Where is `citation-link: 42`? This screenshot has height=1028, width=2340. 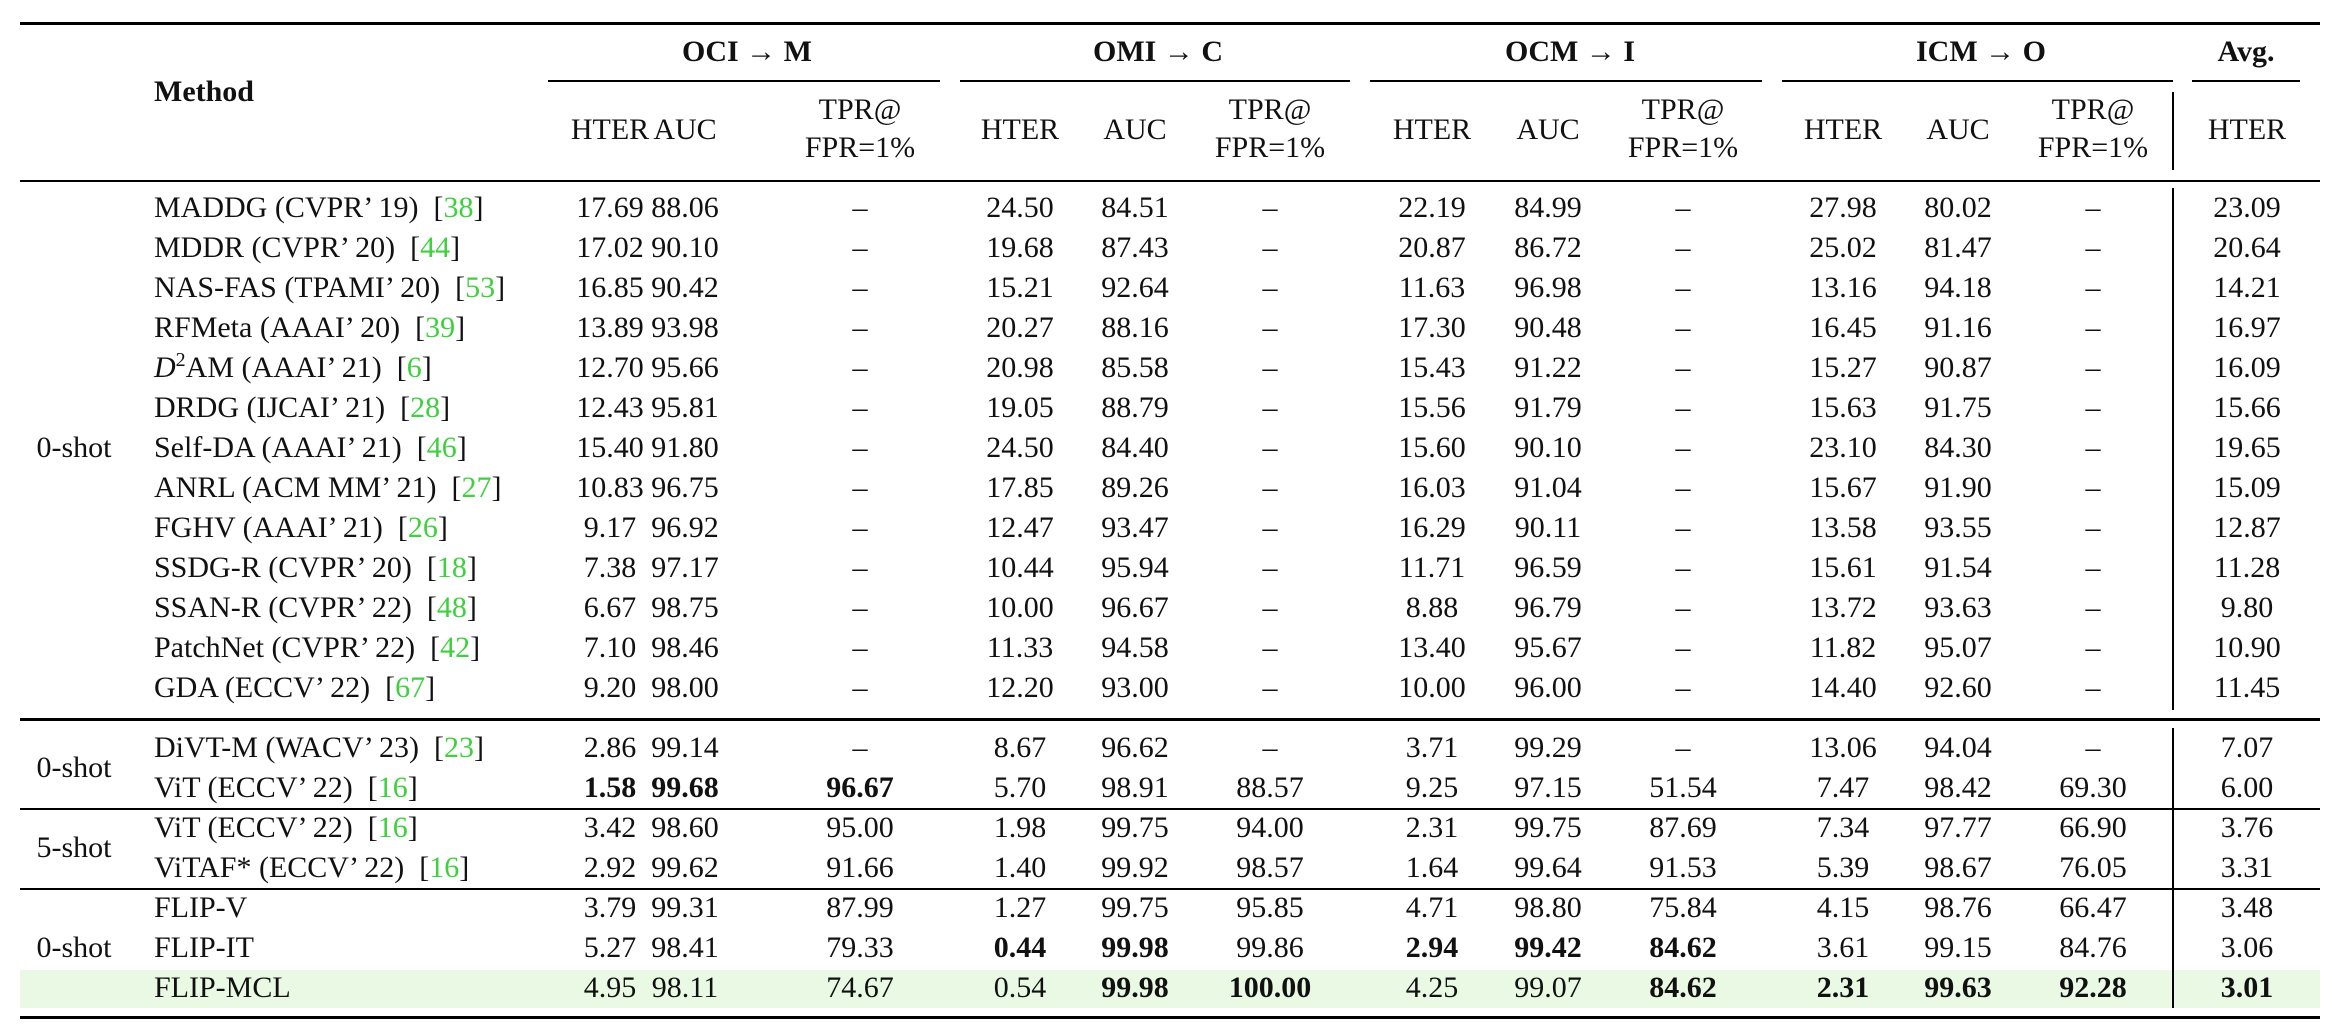
citation-link: 42 is located at coordinates (455, 647).